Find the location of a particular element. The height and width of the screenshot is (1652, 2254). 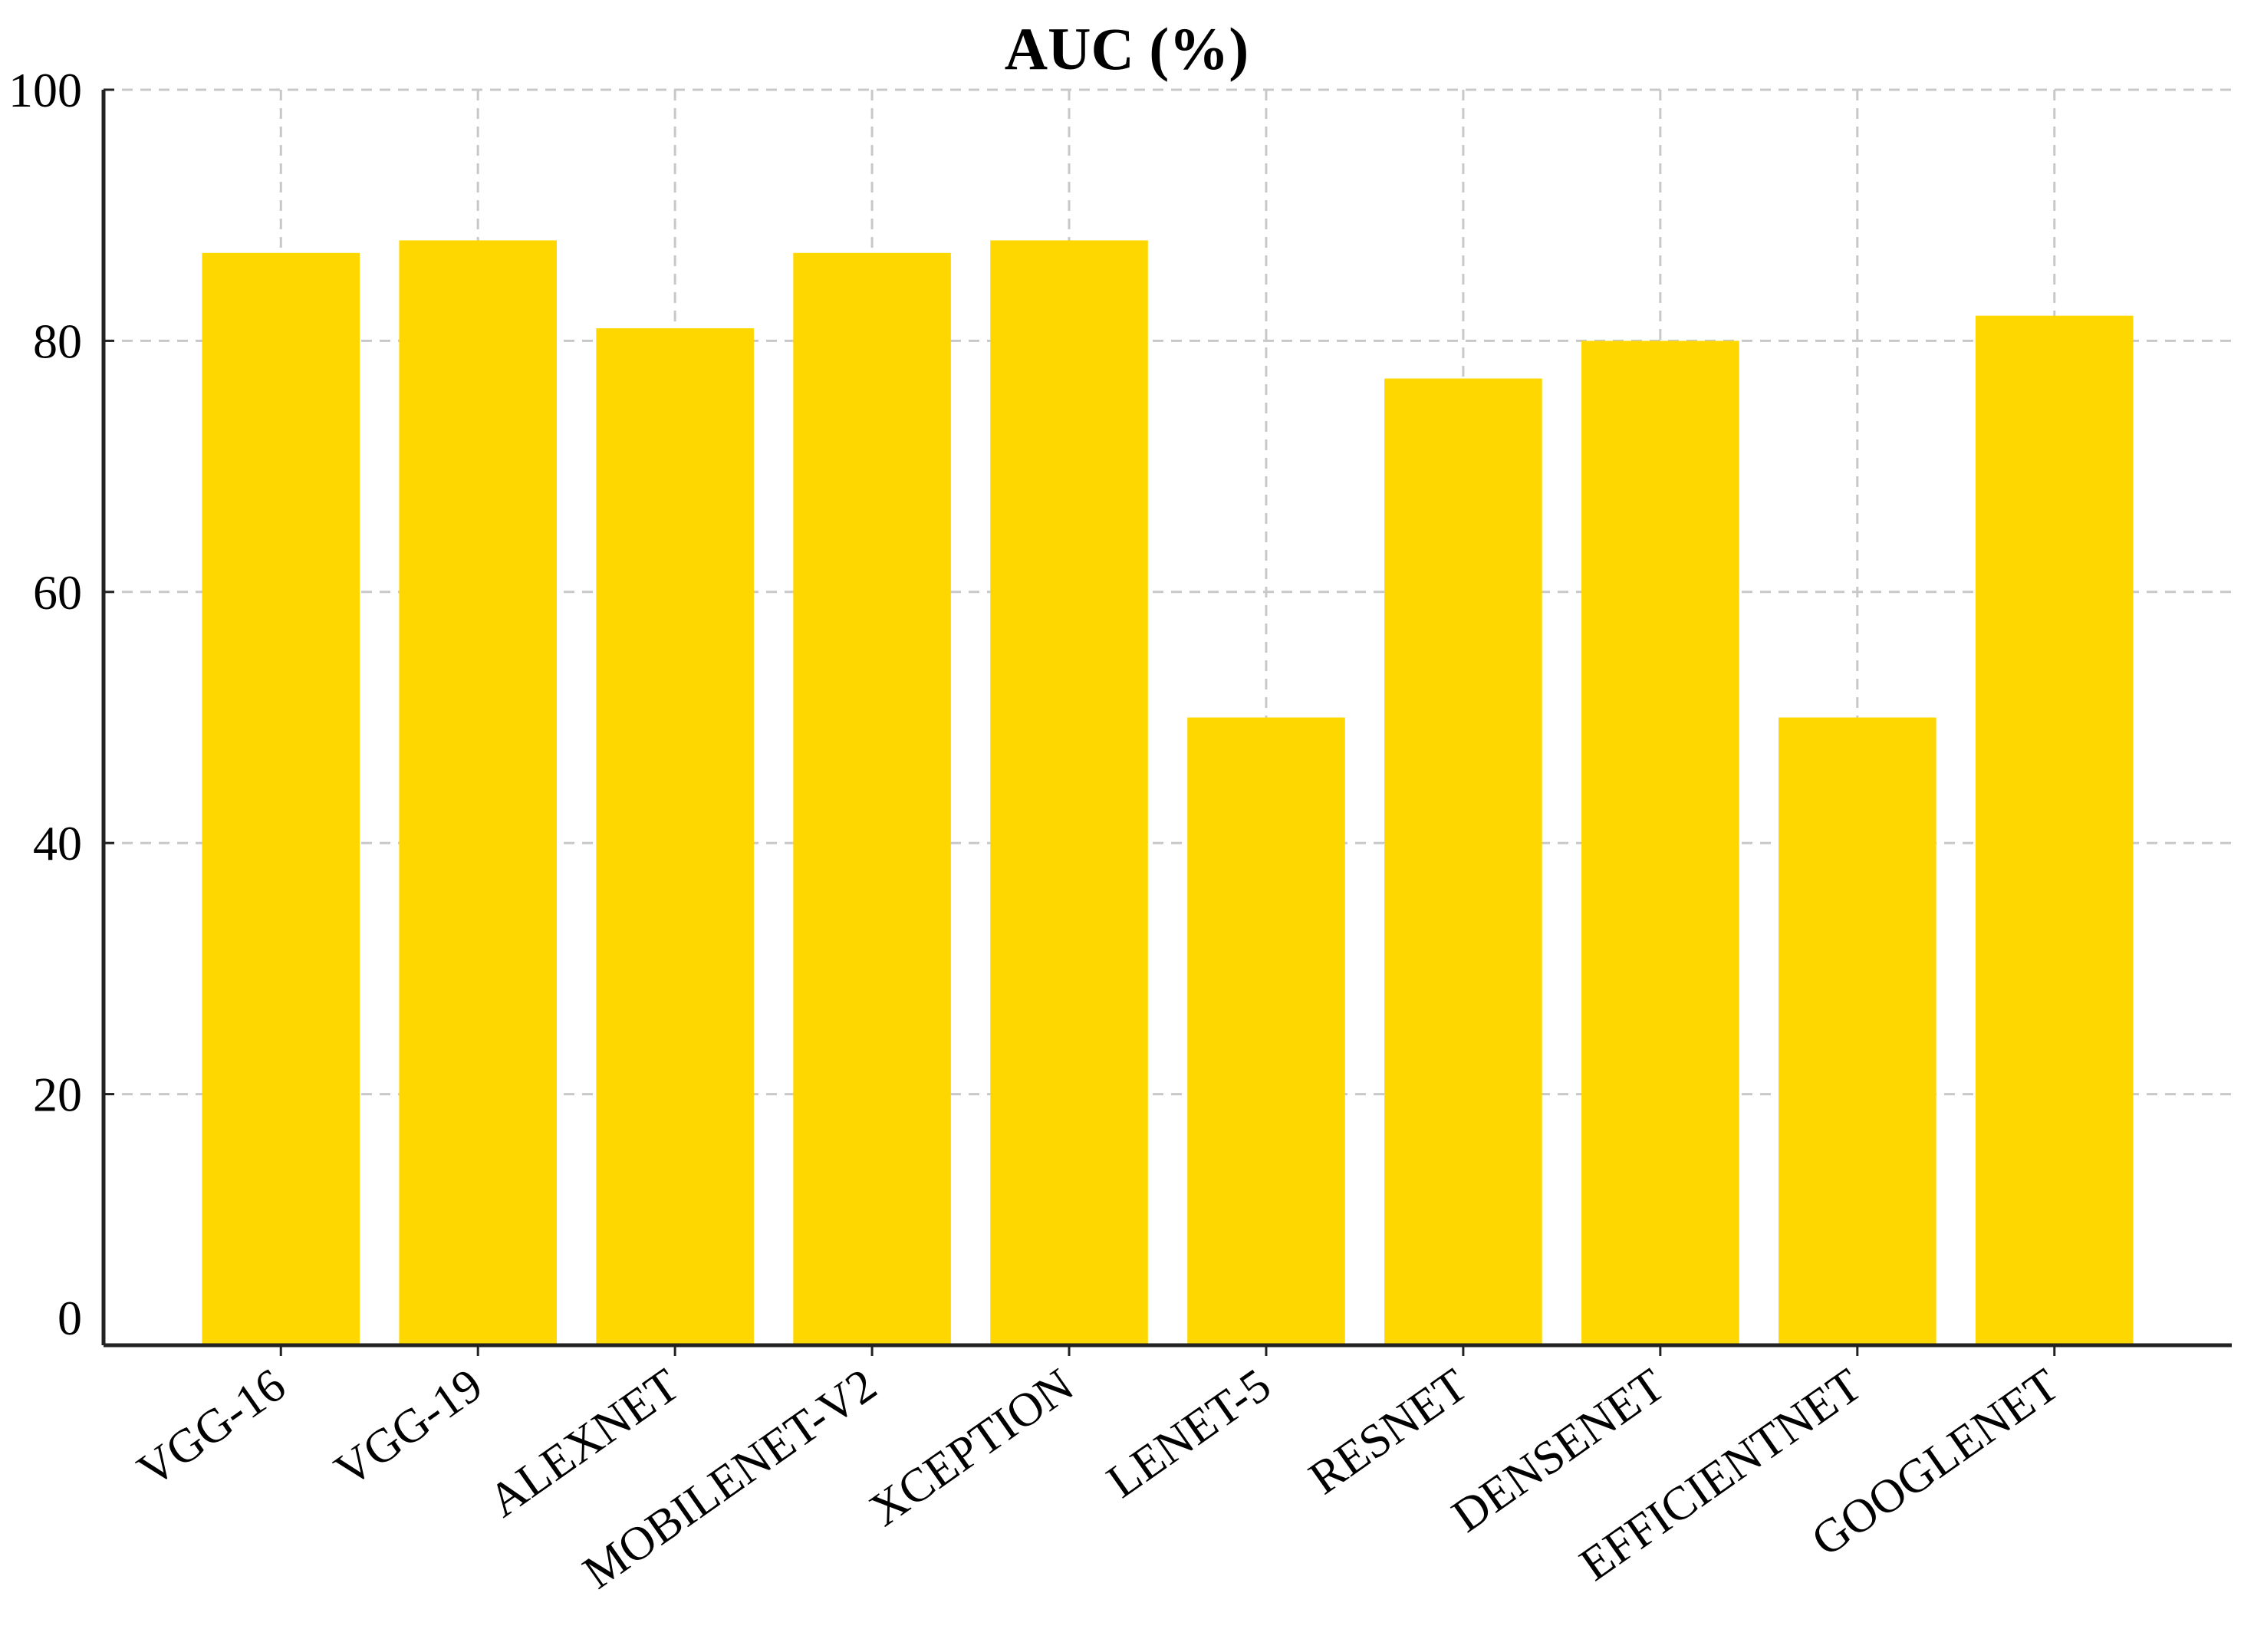

bar-googlenet is located at coordinates (2054, 830).